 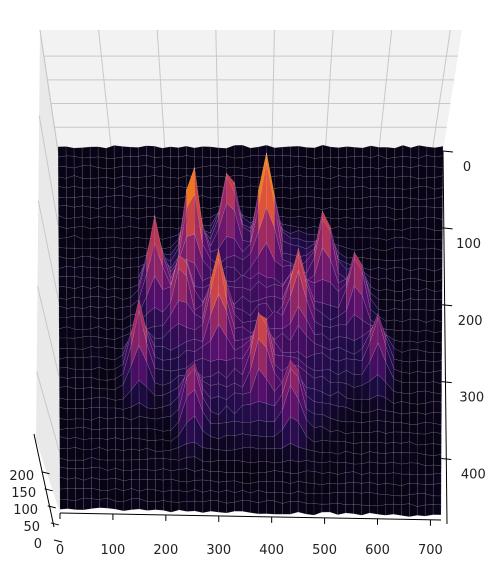 What do you see at coordinates (249, 535) in the screenshot?
I see `x-axis-ticks: 0 100 200 300 400 500 600 700` at bounding box center [249, 535].